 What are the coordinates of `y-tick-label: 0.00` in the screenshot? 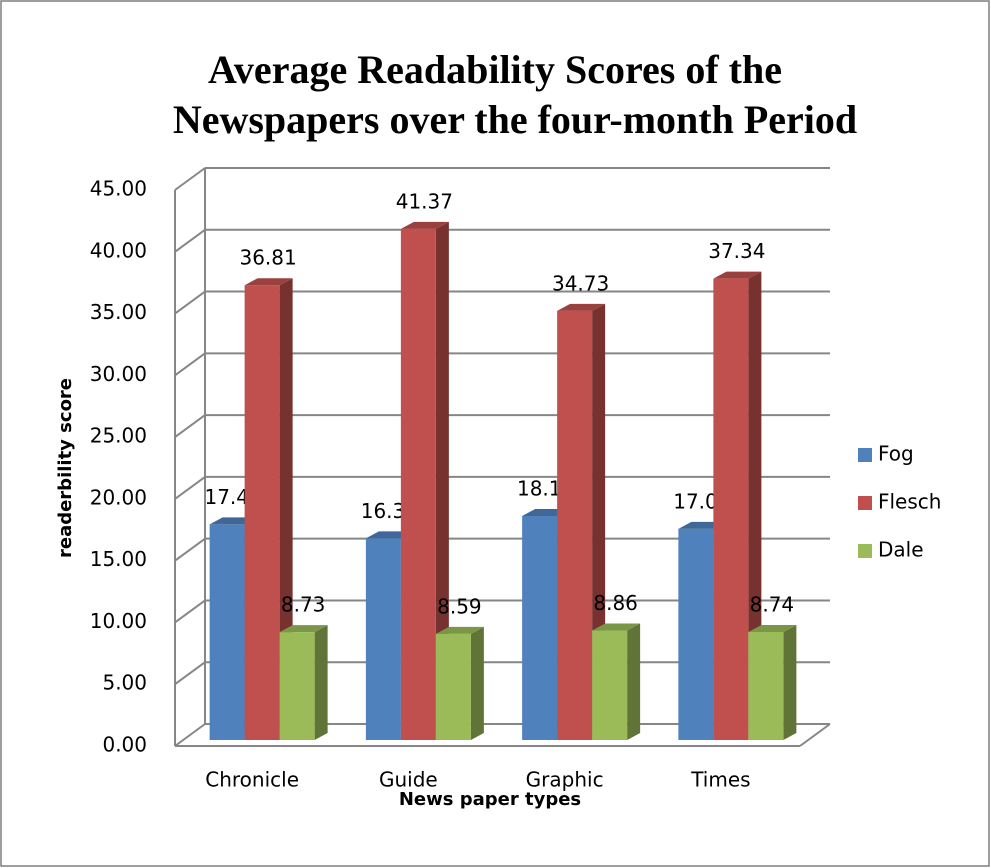 It's located at (124, 745).